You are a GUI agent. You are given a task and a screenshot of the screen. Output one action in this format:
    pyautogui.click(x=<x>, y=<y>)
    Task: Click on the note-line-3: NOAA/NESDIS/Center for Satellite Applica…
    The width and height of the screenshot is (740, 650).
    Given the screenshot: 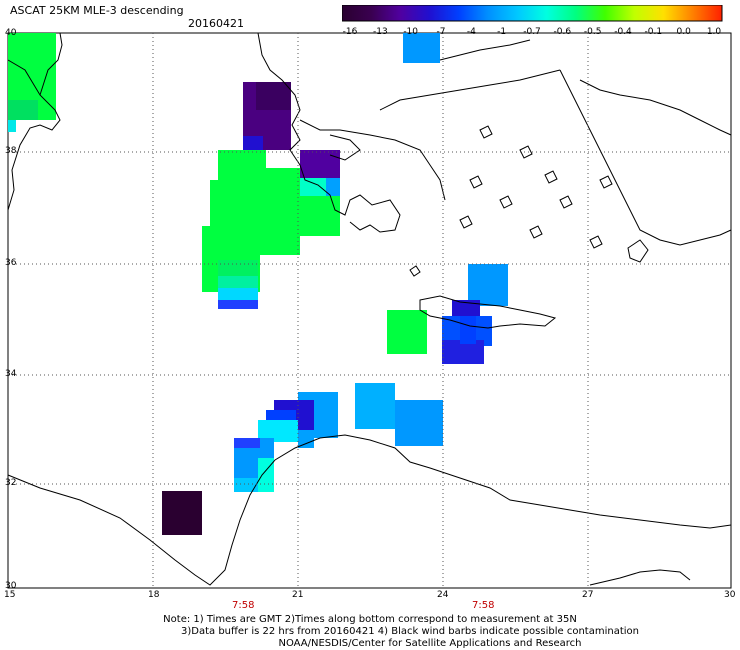 What is the action you would take?
    pyautogui.click(x=430, y=643)
    